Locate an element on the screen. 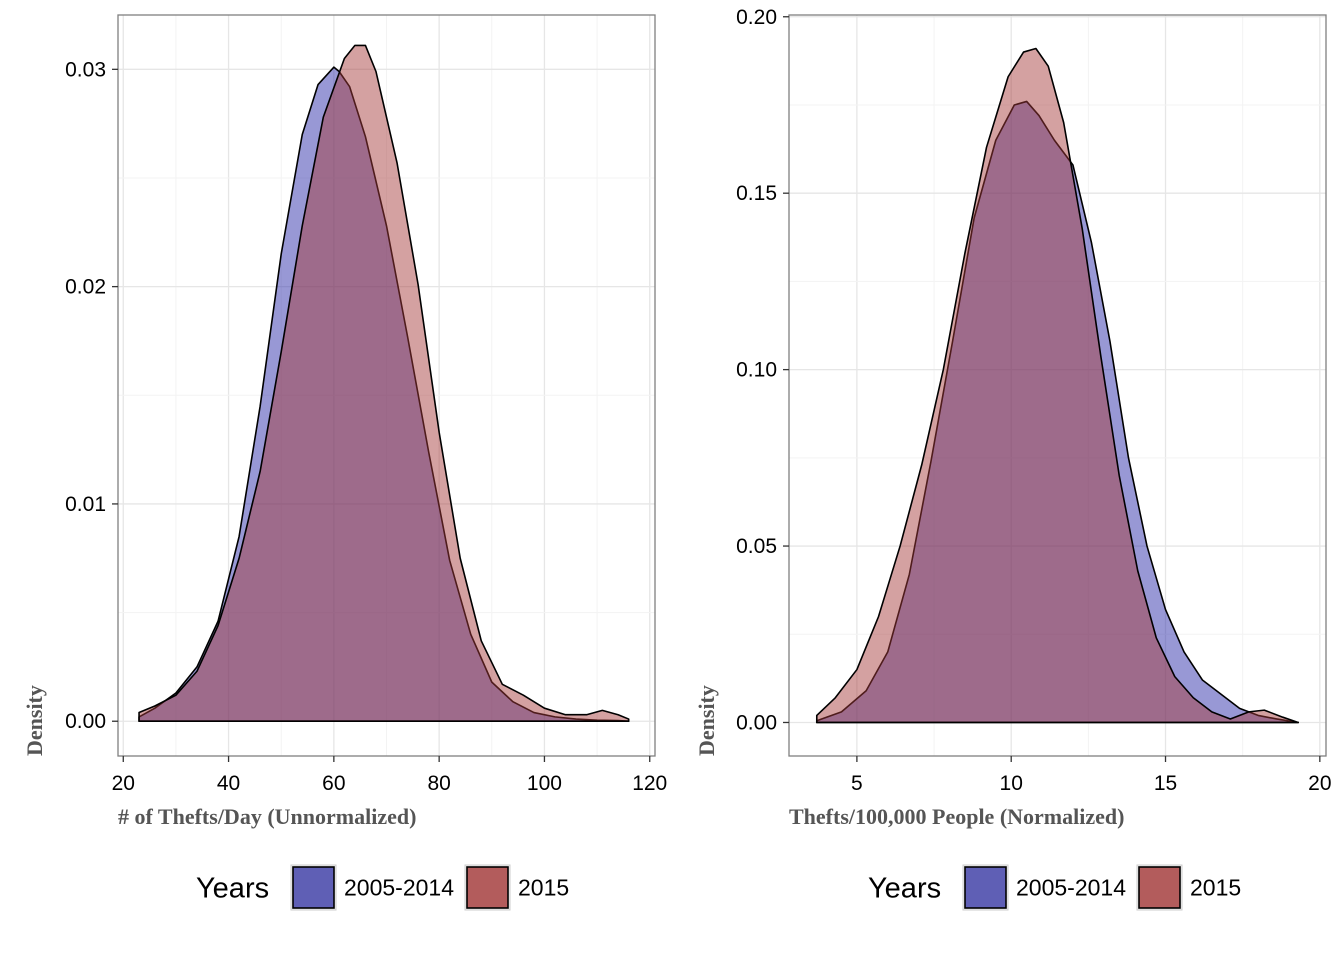 This screenshot has height=960, width=1344. chart-1-y-tick-label: 0.20 is located at coordinates (756, 17).